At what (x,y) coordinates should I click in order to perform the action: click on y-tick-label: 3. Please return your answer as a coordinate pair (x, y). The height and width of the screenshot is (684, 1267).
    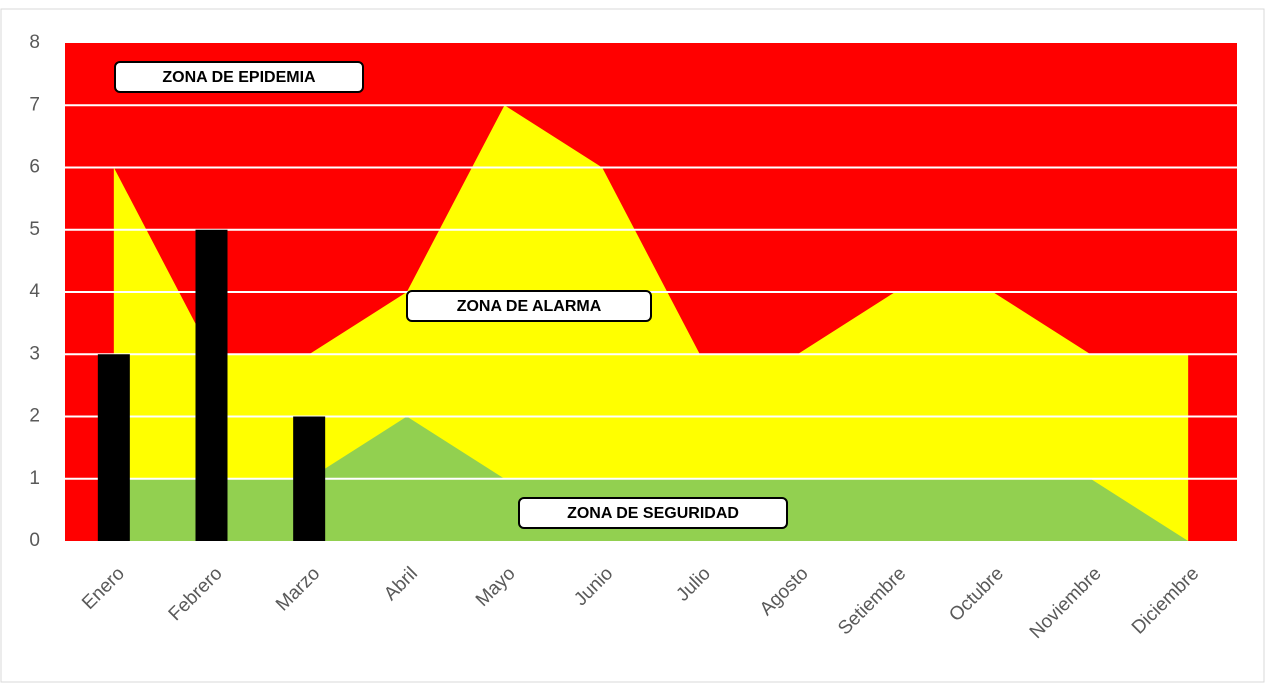
    Looking at the image, I should click on (34, 353).